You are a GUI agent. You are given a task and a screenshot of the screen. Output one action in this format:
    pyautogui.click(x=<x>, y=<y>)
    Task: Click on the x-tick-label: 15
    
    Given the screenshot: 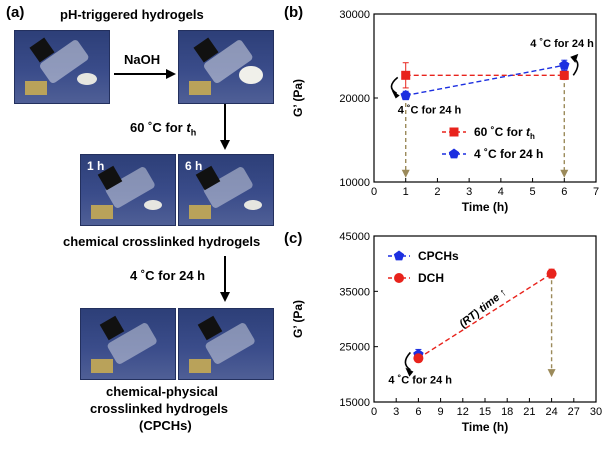 What is the action you would take?
    pyautogui.click(x=485, y=412)
    